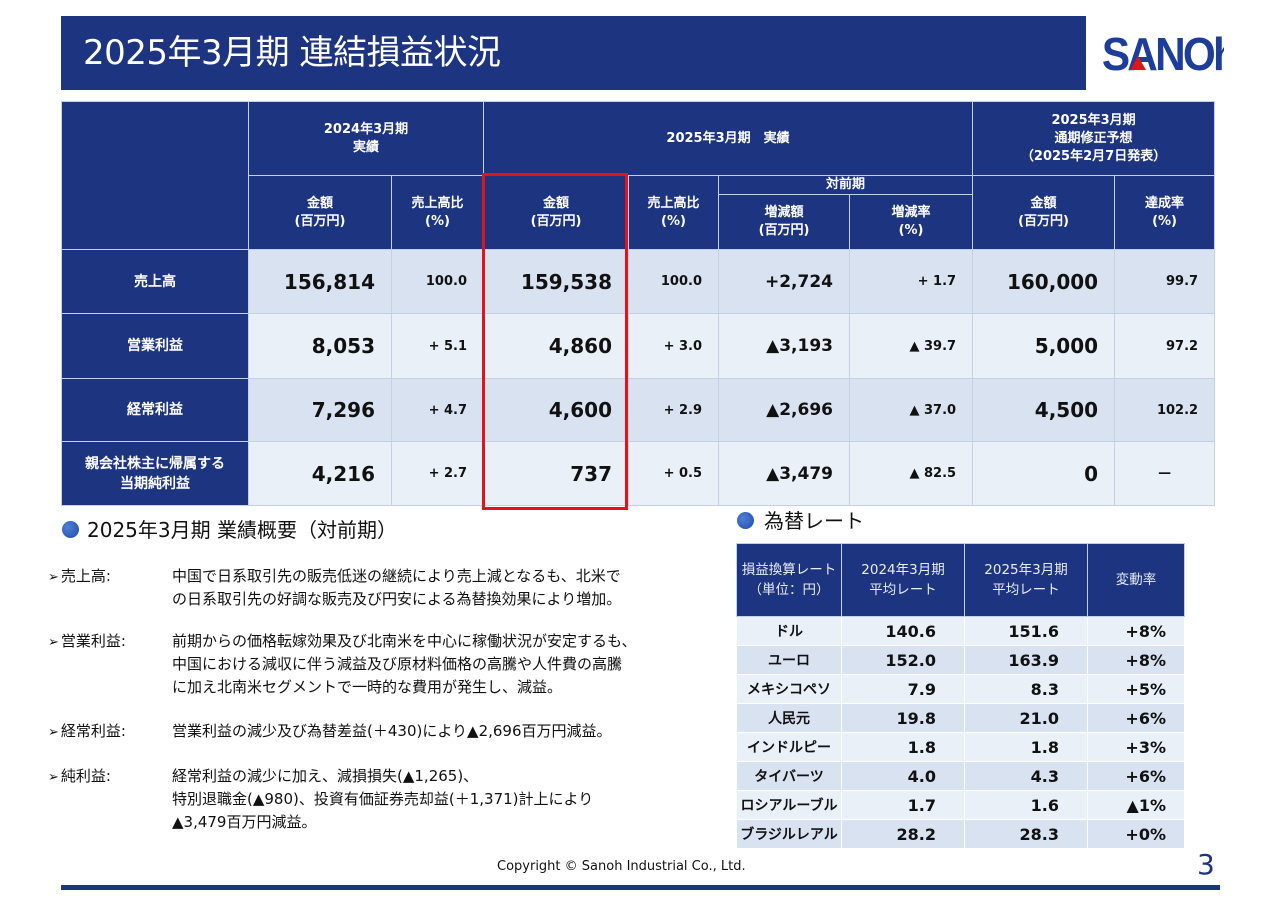 This screenshot has width=1280, height=904. I want to click on chg-rate: + 1.7, so click(911, 281).